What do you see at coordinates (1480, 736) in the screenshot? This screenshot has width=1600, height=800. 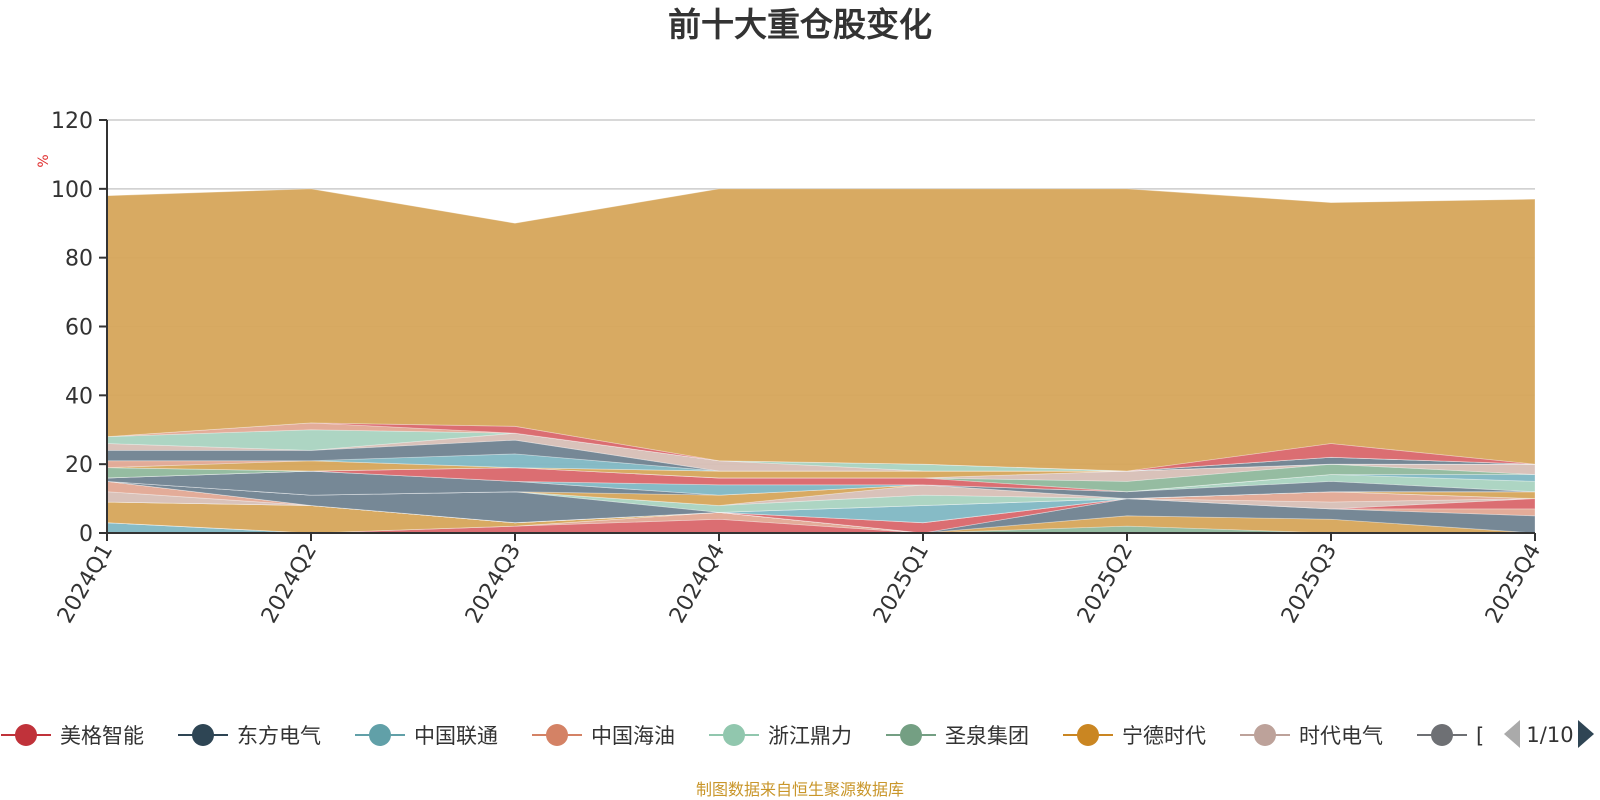 I see `legend-label: [` at bounding box center [1480, 736].